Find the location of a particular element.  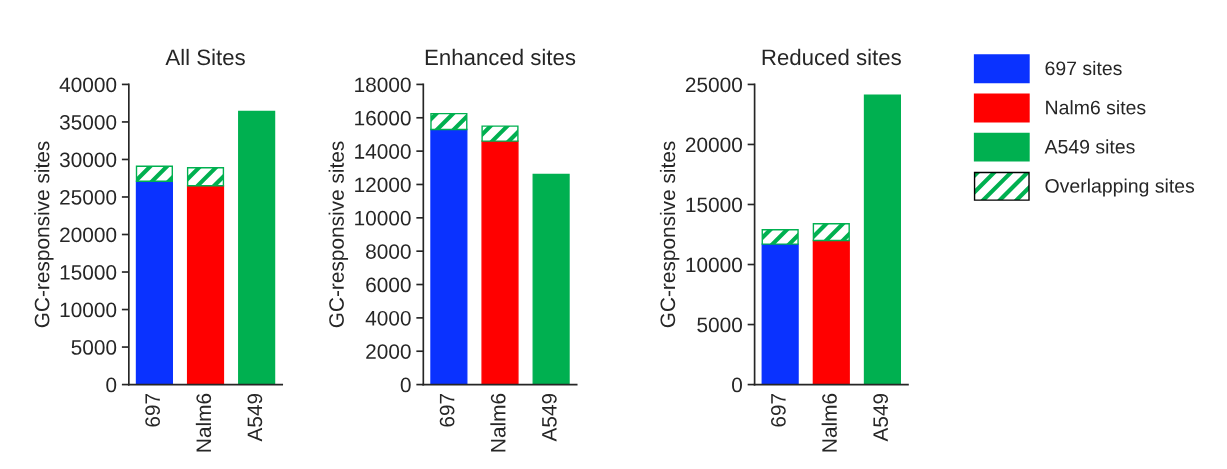

y-tick-label: 30000 is located at coordinates (88, 160).